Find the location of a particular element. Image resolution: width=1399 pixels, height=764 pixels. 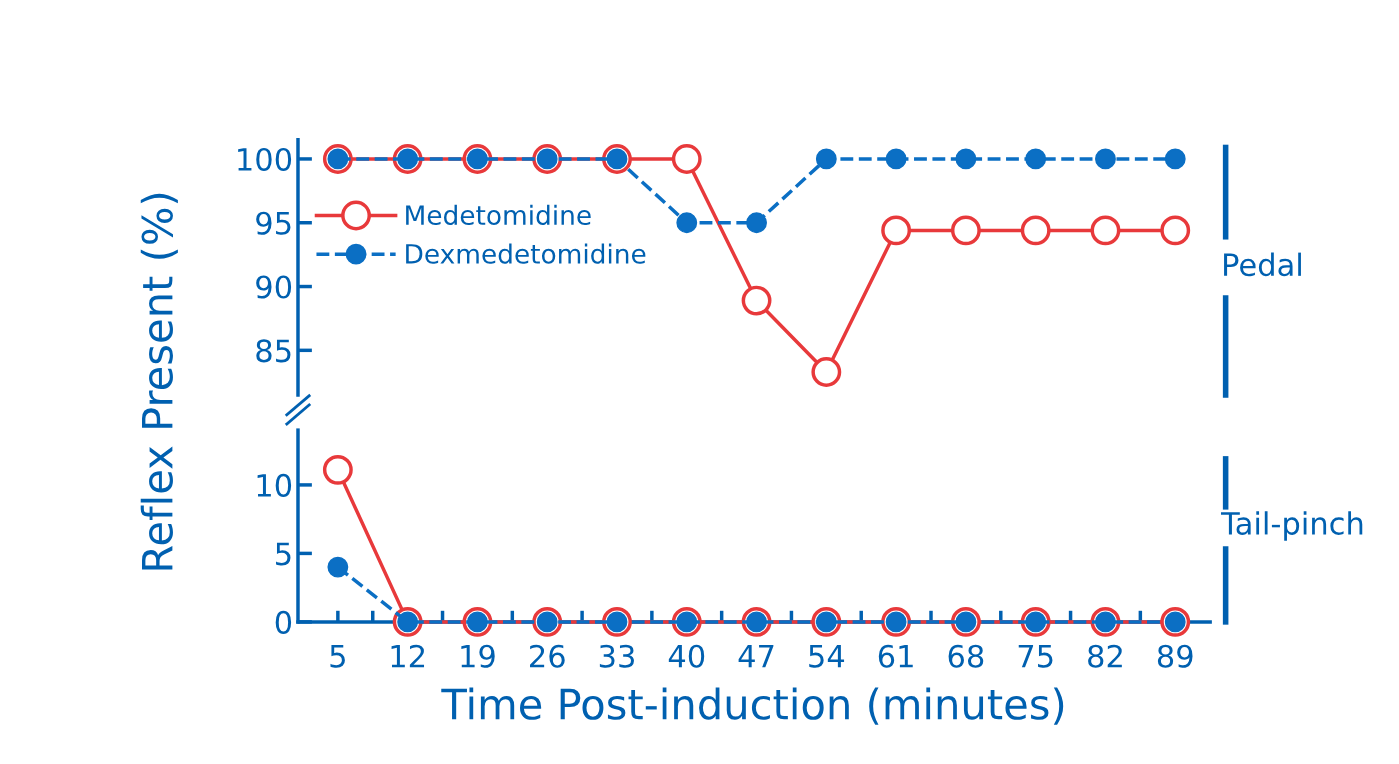

y-tick-label: 10 is located at coordinates (274, 485).